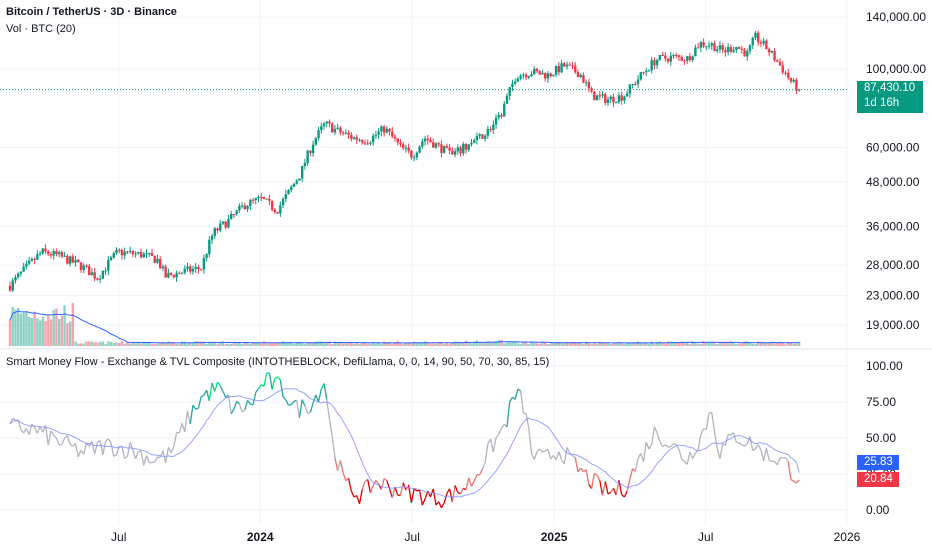 The height and width of the screenshot is (550, 932). What do you see at coordinates (890, 88) in the screenshot?
I see `last-price-value: 87,430.10` at bounding box center [890, 88].